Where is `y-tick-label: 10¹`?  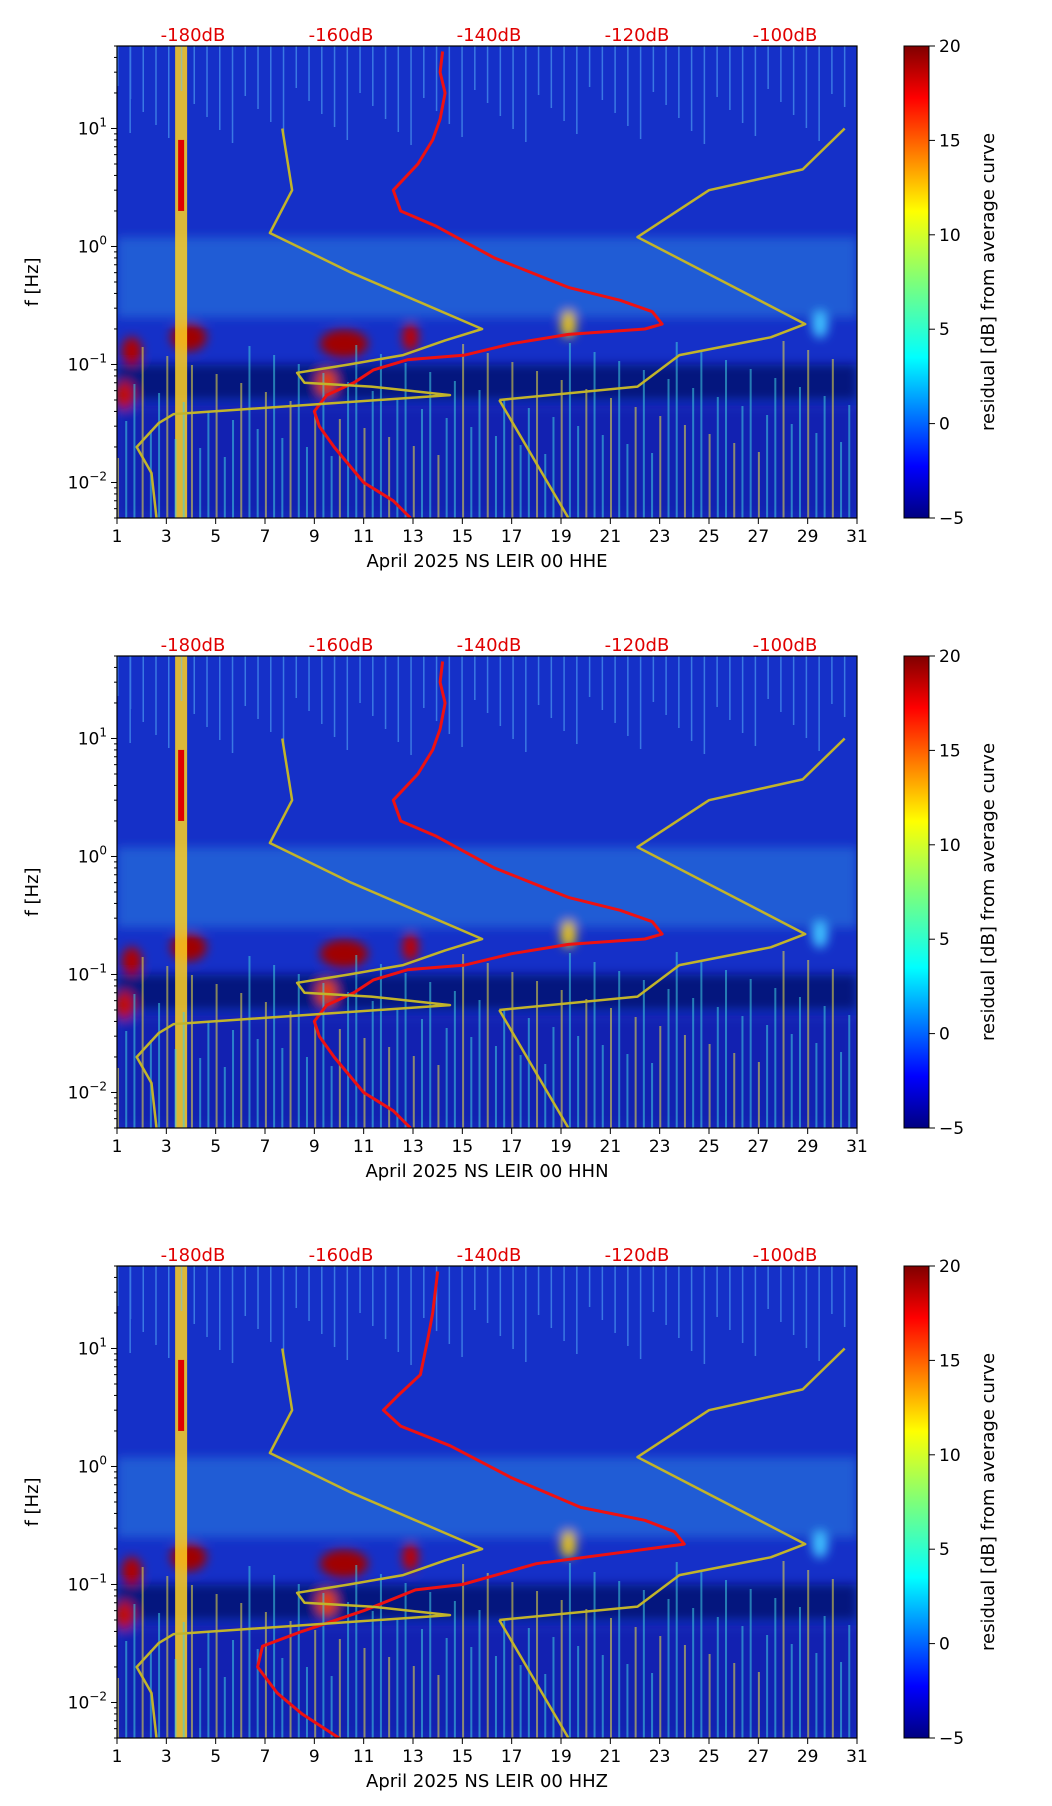 y-tick-label: 10¹ is located at coordinates (92, 737).